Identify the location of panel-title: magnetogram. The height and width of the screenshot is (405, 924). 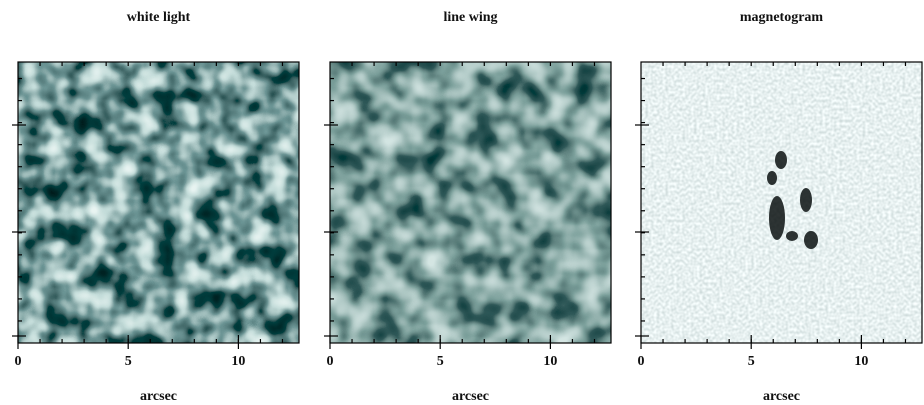
(782, 17).